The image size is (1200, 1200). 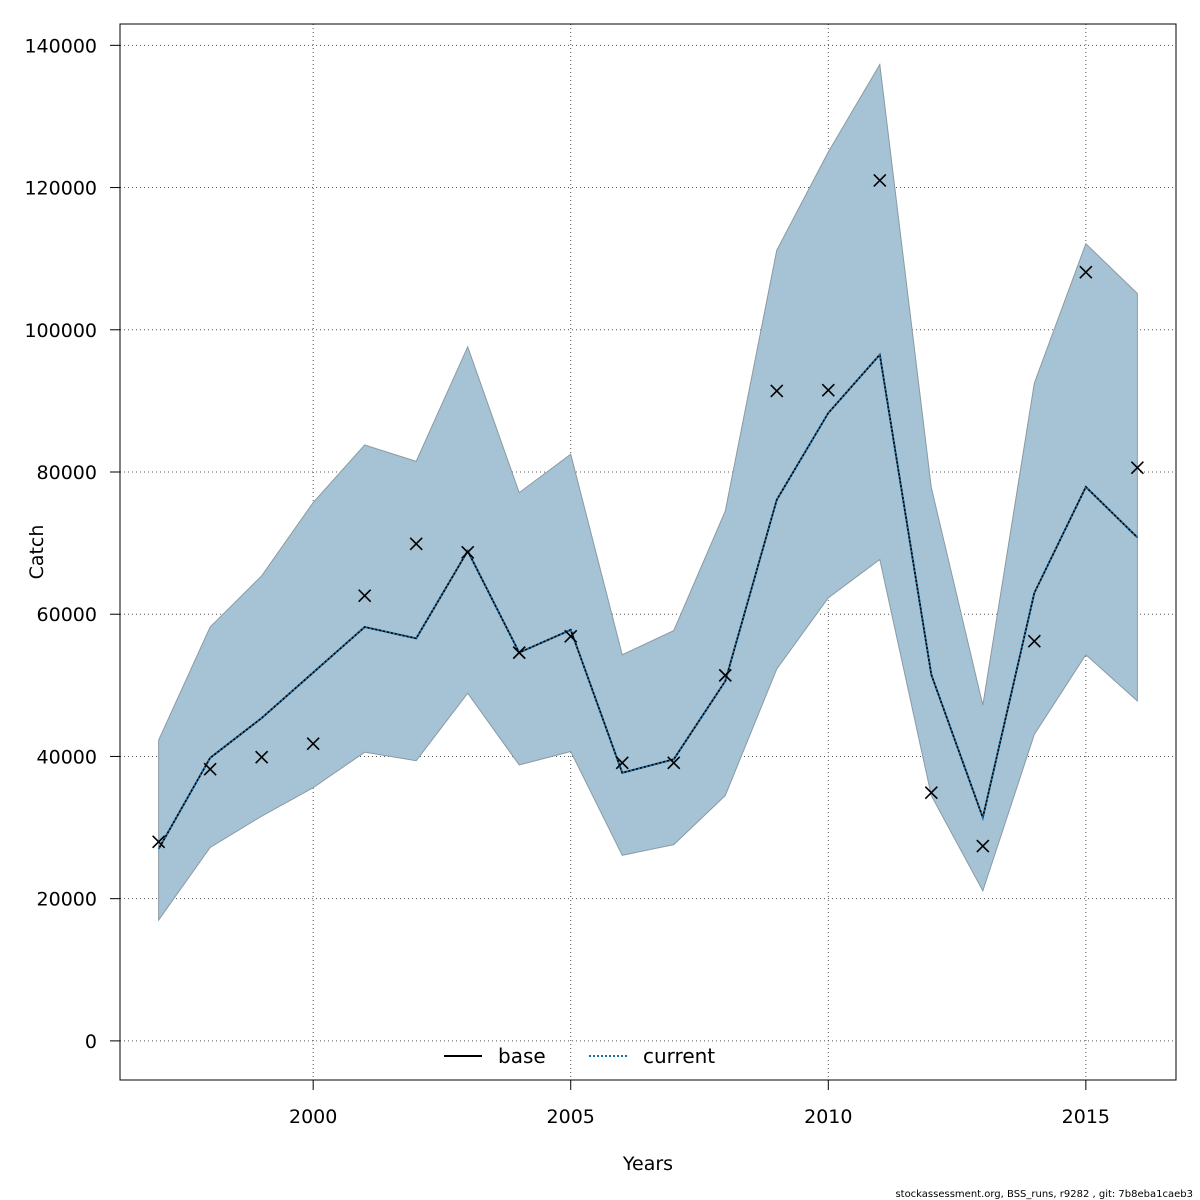 I want to click on legend-label-current: current, so click(x=679, y=1056).